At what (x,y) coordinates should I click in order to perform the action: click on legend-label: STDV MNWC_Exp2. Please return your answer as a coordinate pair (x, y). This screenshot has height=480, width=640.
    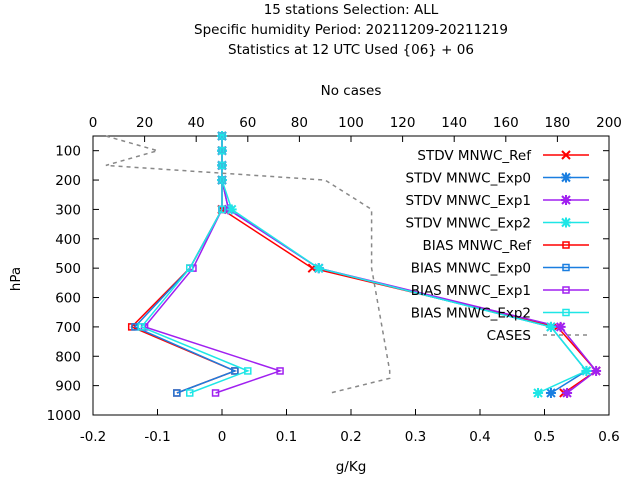
    Looking at the image, I should click on (468, 224).